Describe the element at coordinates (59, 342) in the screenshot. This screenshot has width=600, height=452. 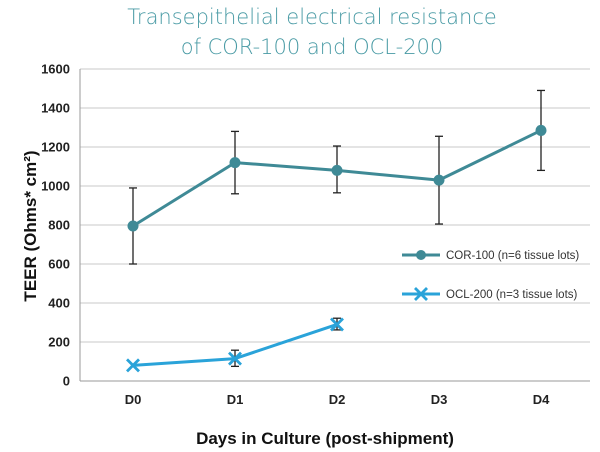
I see `y-tick-200: 200` at that location.